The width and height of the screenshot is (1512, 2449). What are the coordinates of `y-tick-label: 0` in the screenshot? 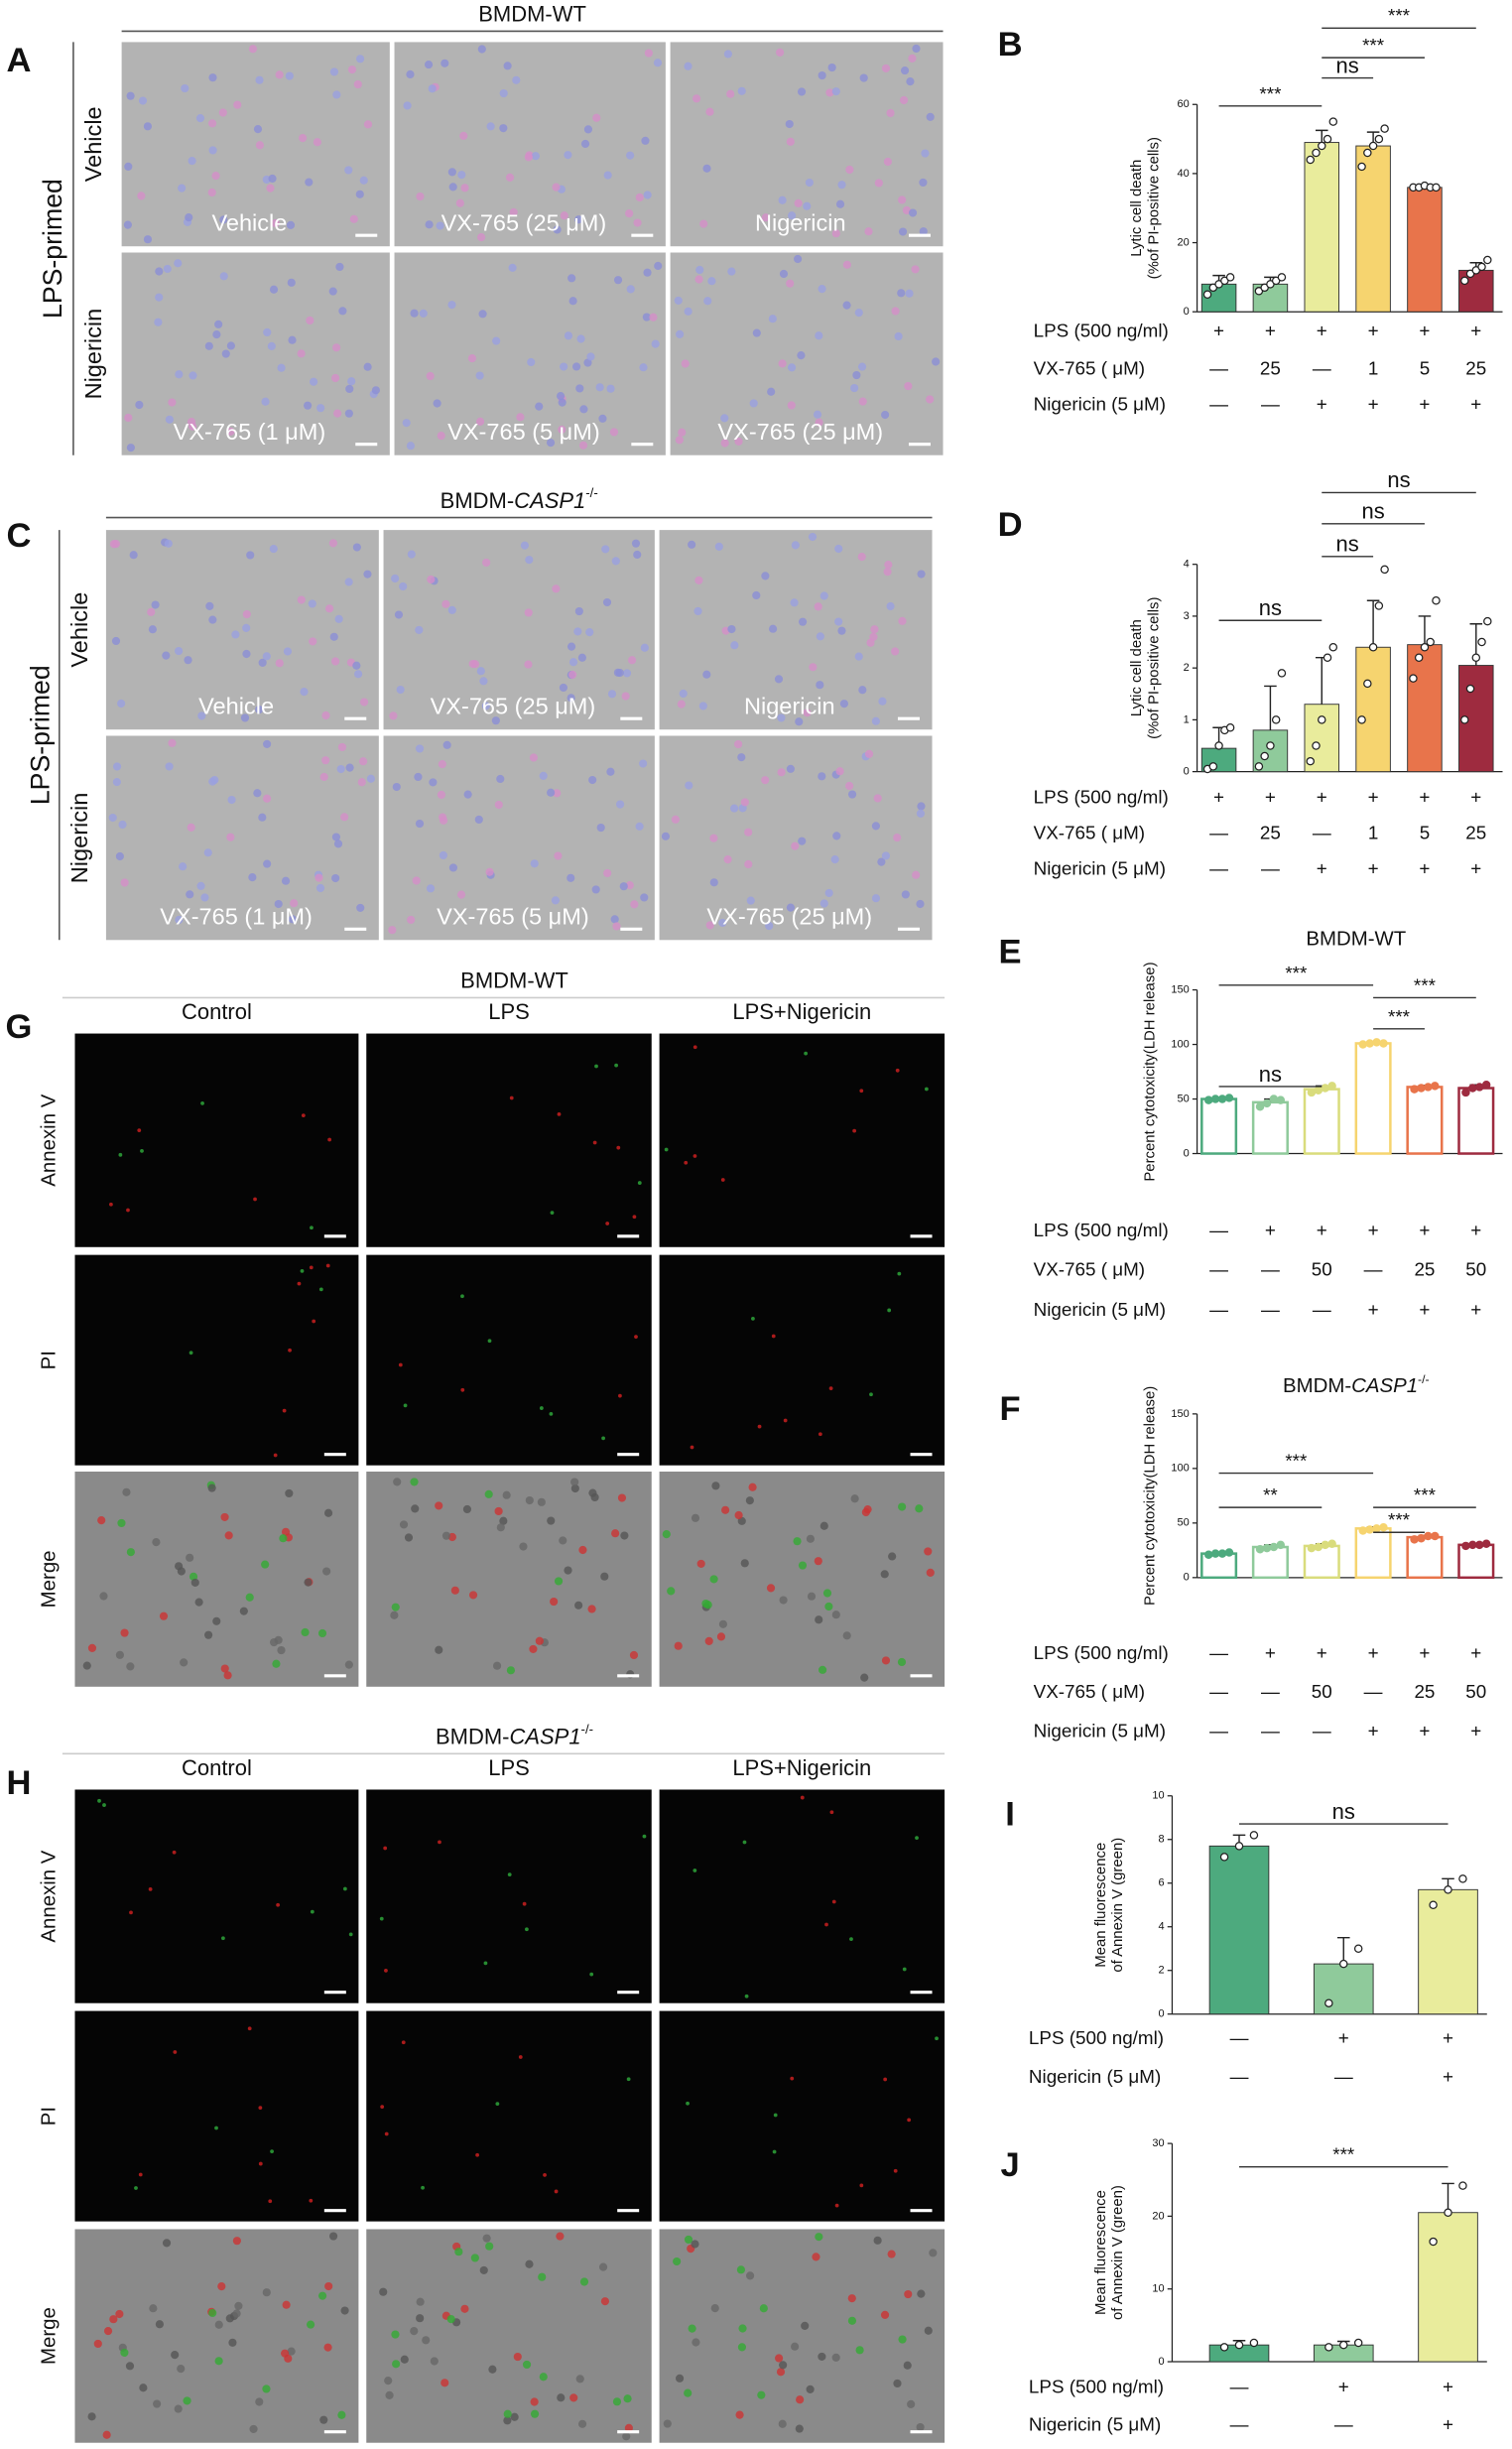 It's located at (1161, 2014).